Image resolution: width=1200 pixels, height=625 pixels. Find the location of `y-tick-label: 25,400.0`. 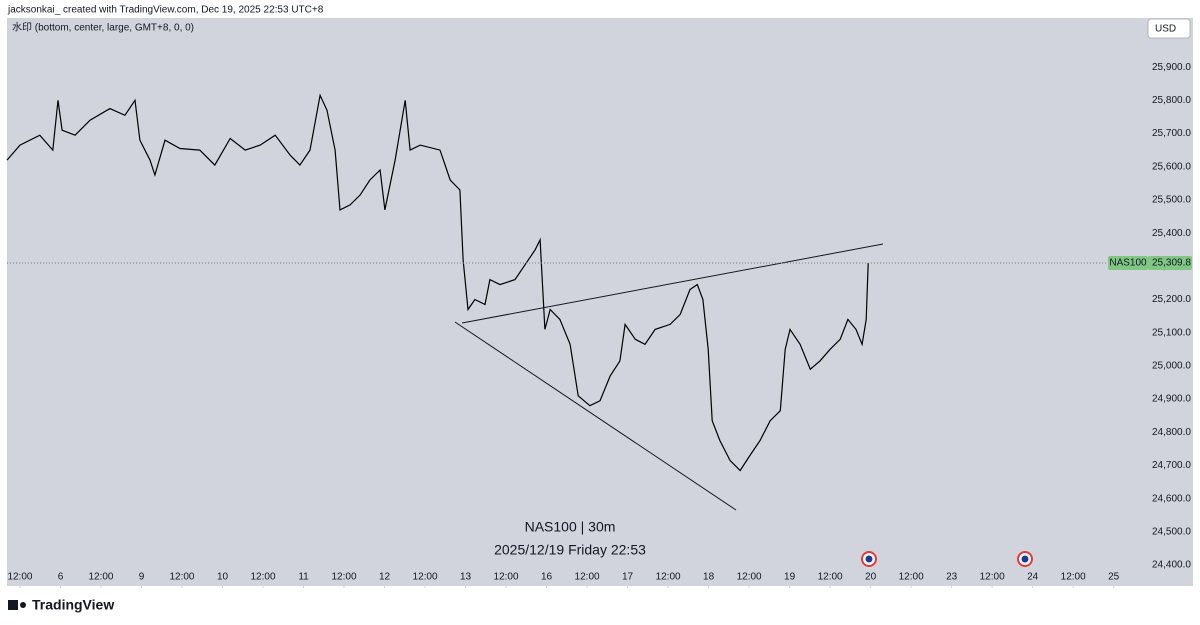

y-tick-label: 25,400.0 is located at coordinates (1171, 233).